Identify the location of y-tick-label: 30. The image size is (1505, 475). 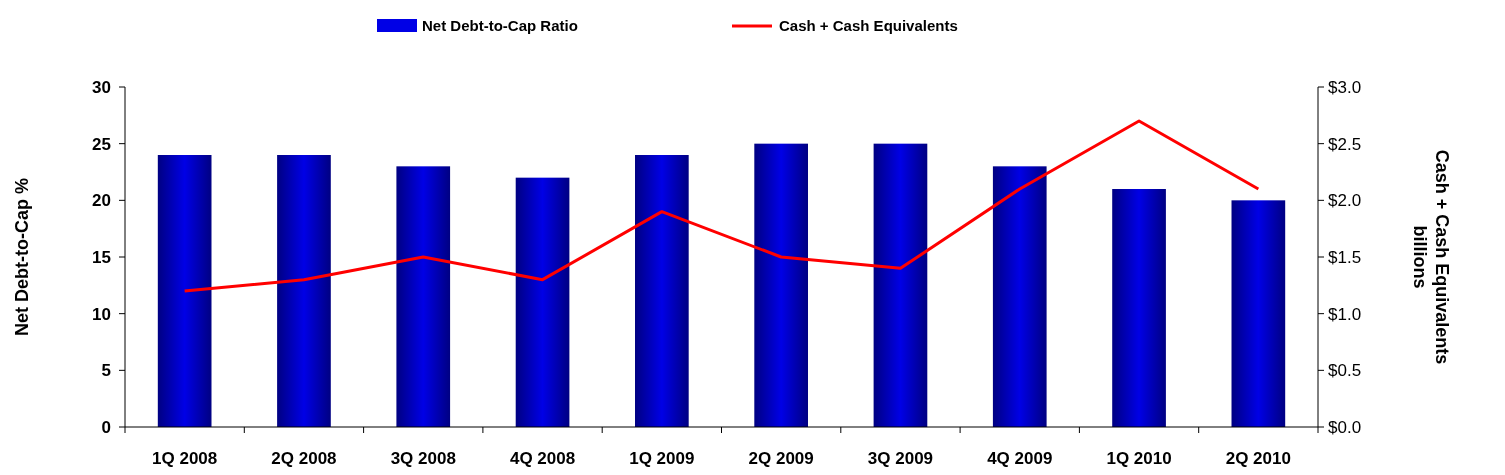
(101, 87).